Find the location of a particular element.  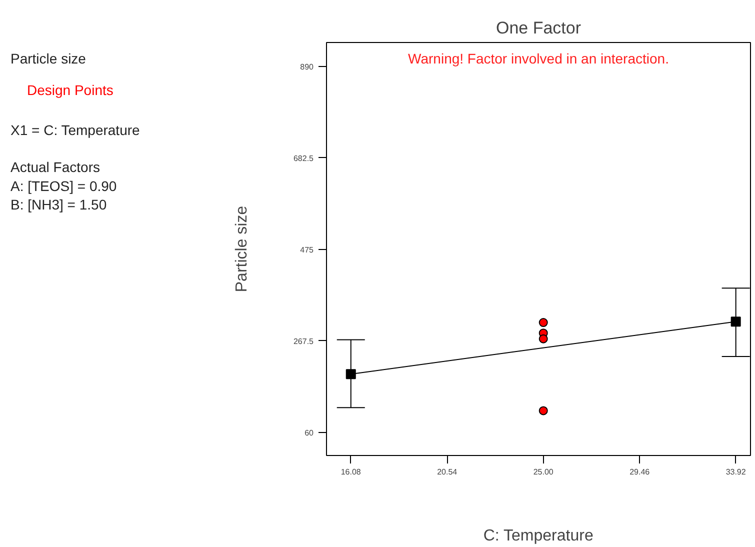

x-tick-label: 29.46 is located at coordinates (640, 472).